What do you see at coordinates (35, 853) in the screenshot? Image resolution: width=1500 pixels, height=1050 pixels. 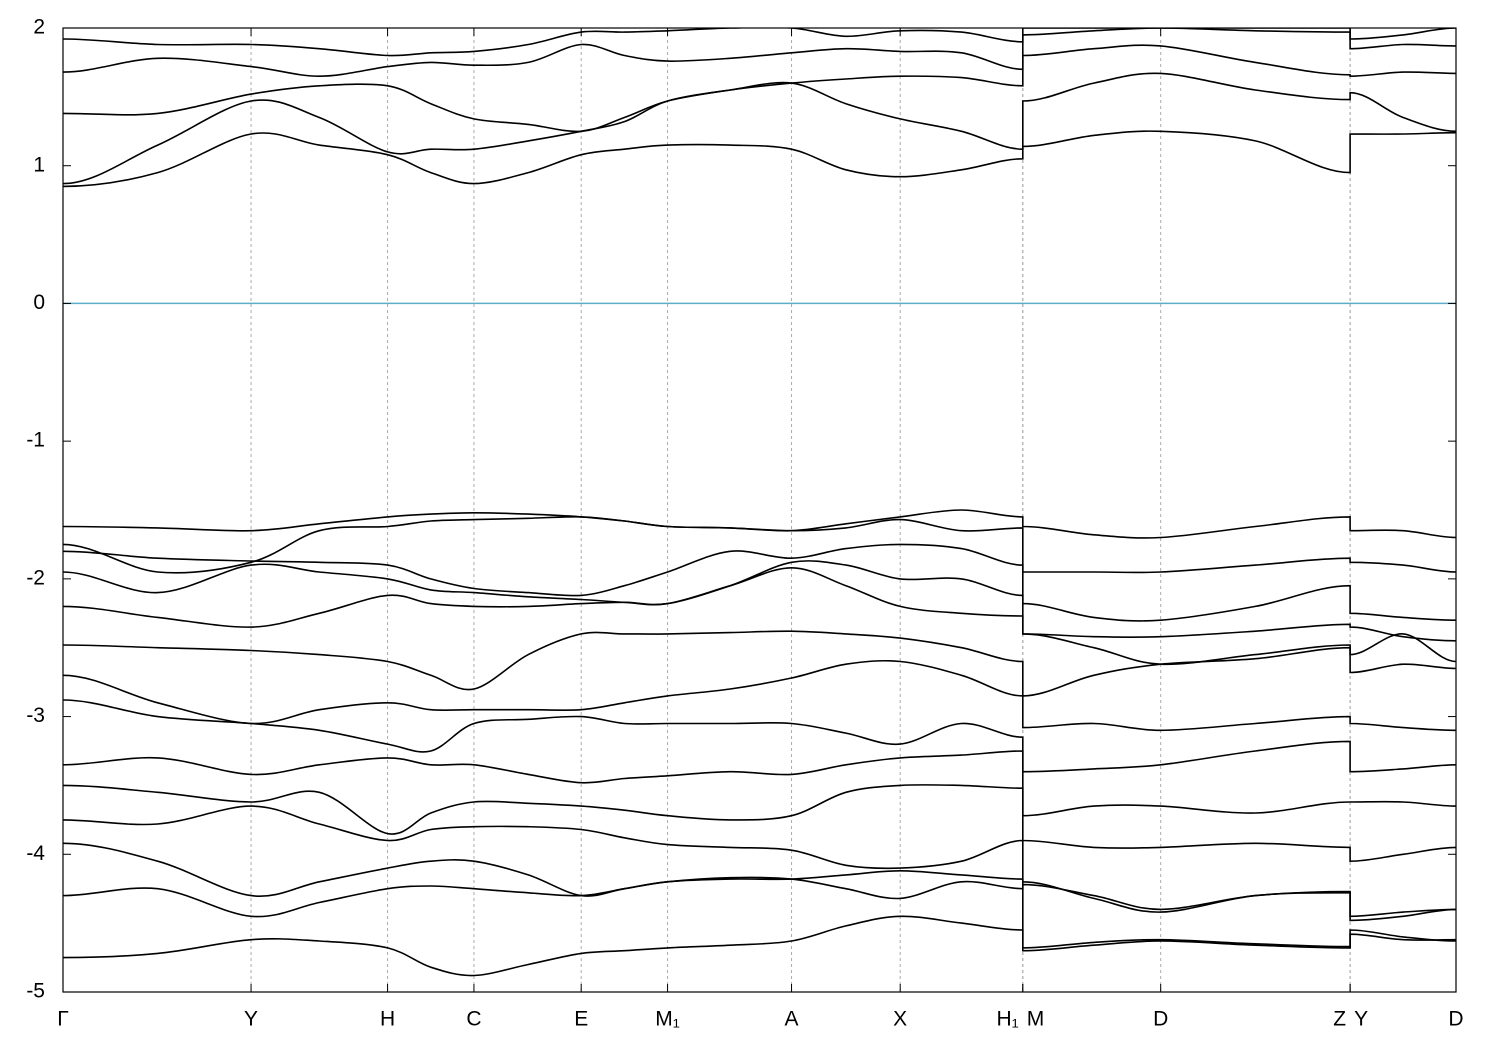 I see `y-tick-label: -4` at bounding box center [35, 853].